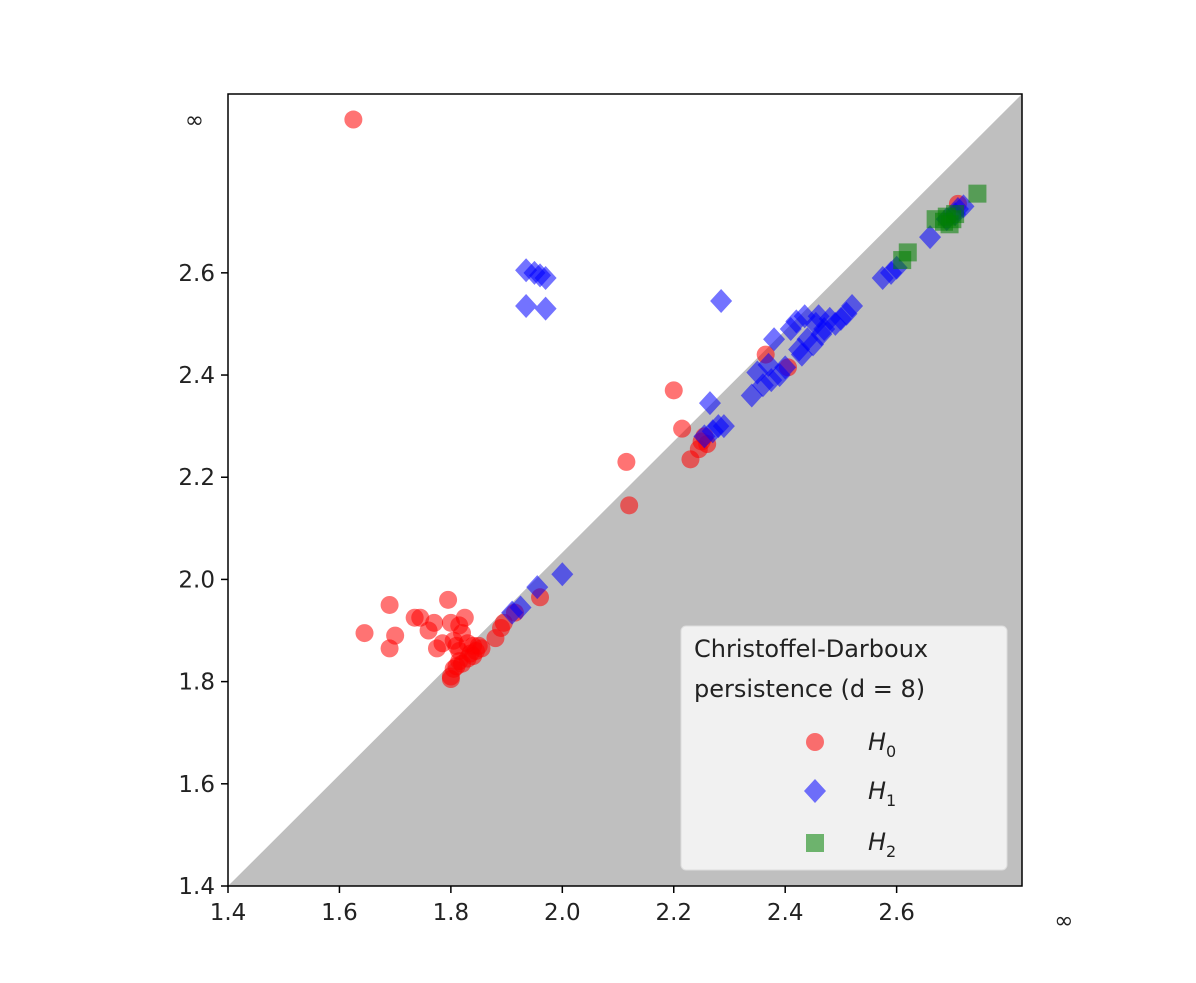 The image size is (1196, 983). Describe the element at coordinates (196, 376) in the screenshot. I see `y-tick-label: 2.4` at that location.